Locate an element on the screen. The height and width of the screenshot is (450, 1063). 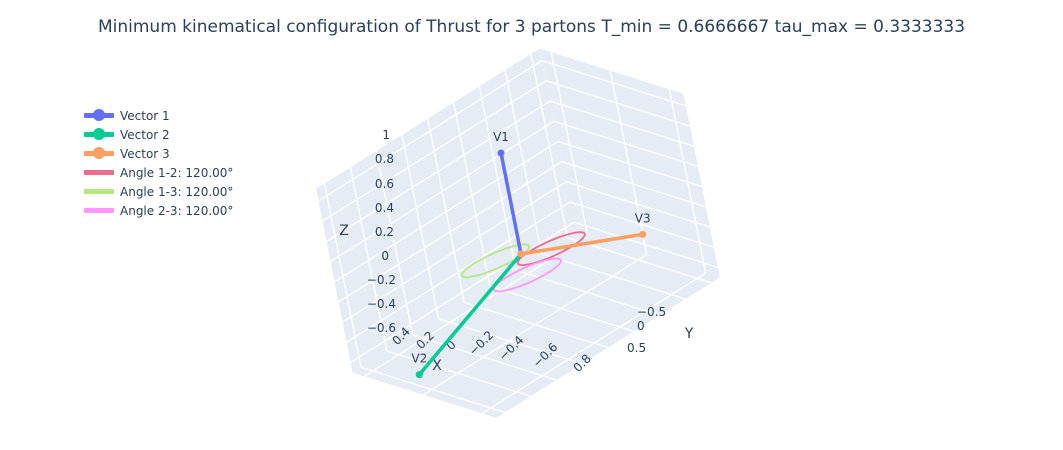
legend-item-vector-1: Vector 1 is located at coordinates (158, 115).